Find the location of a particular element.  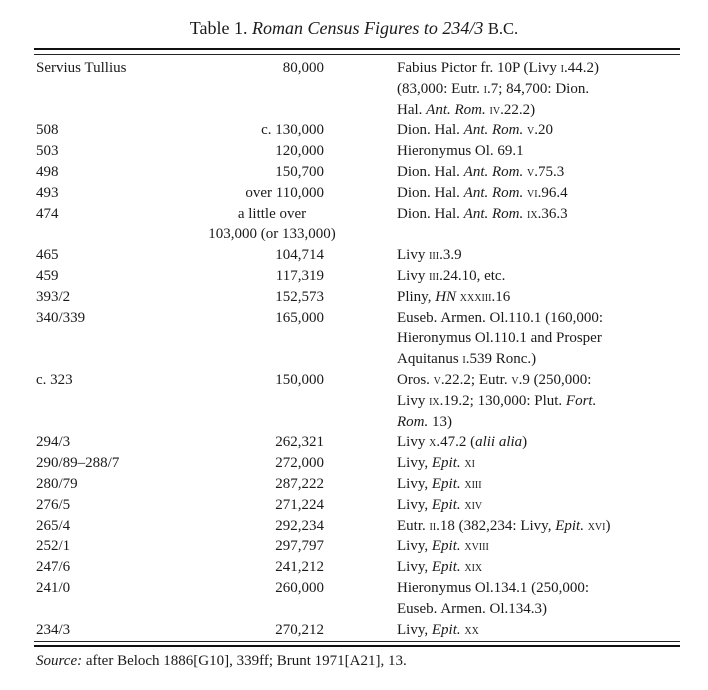

text-segment: Hal. is located at coordinates (412, 109).